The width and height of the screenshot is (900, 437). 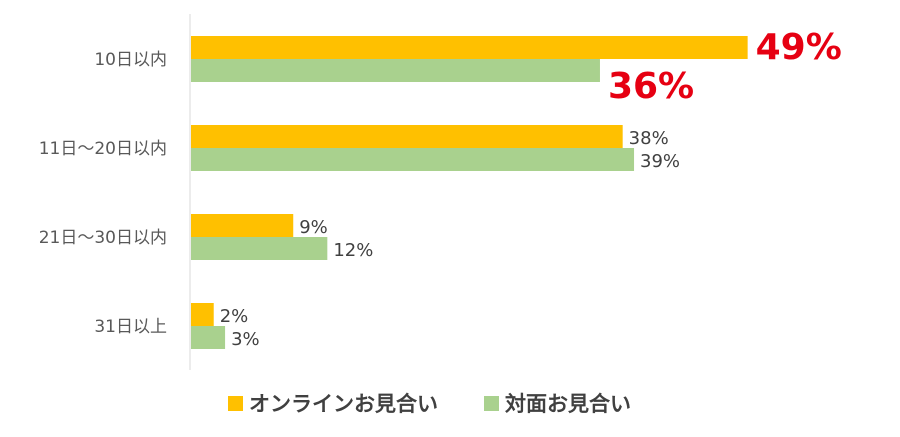 What do you see at coordinates (568, 404) in the screenshot?
I see `legend-label-in-person: 対面お見合い` at bounding box center [568, 404].